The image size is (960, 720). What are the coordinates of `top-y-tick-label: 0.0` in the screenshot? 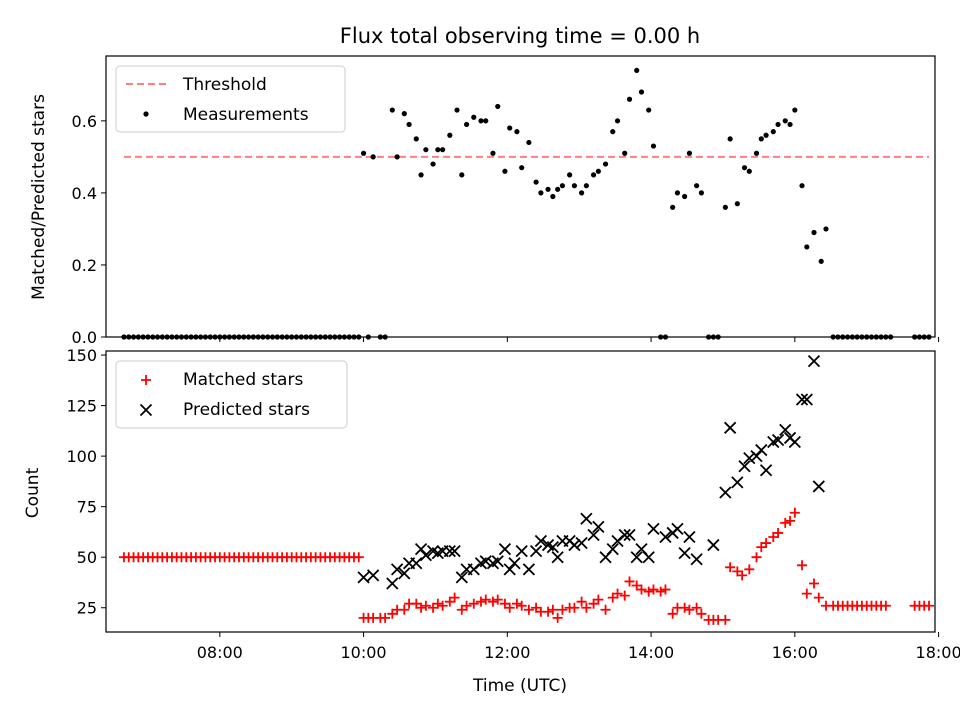 It's located at (84, 337).